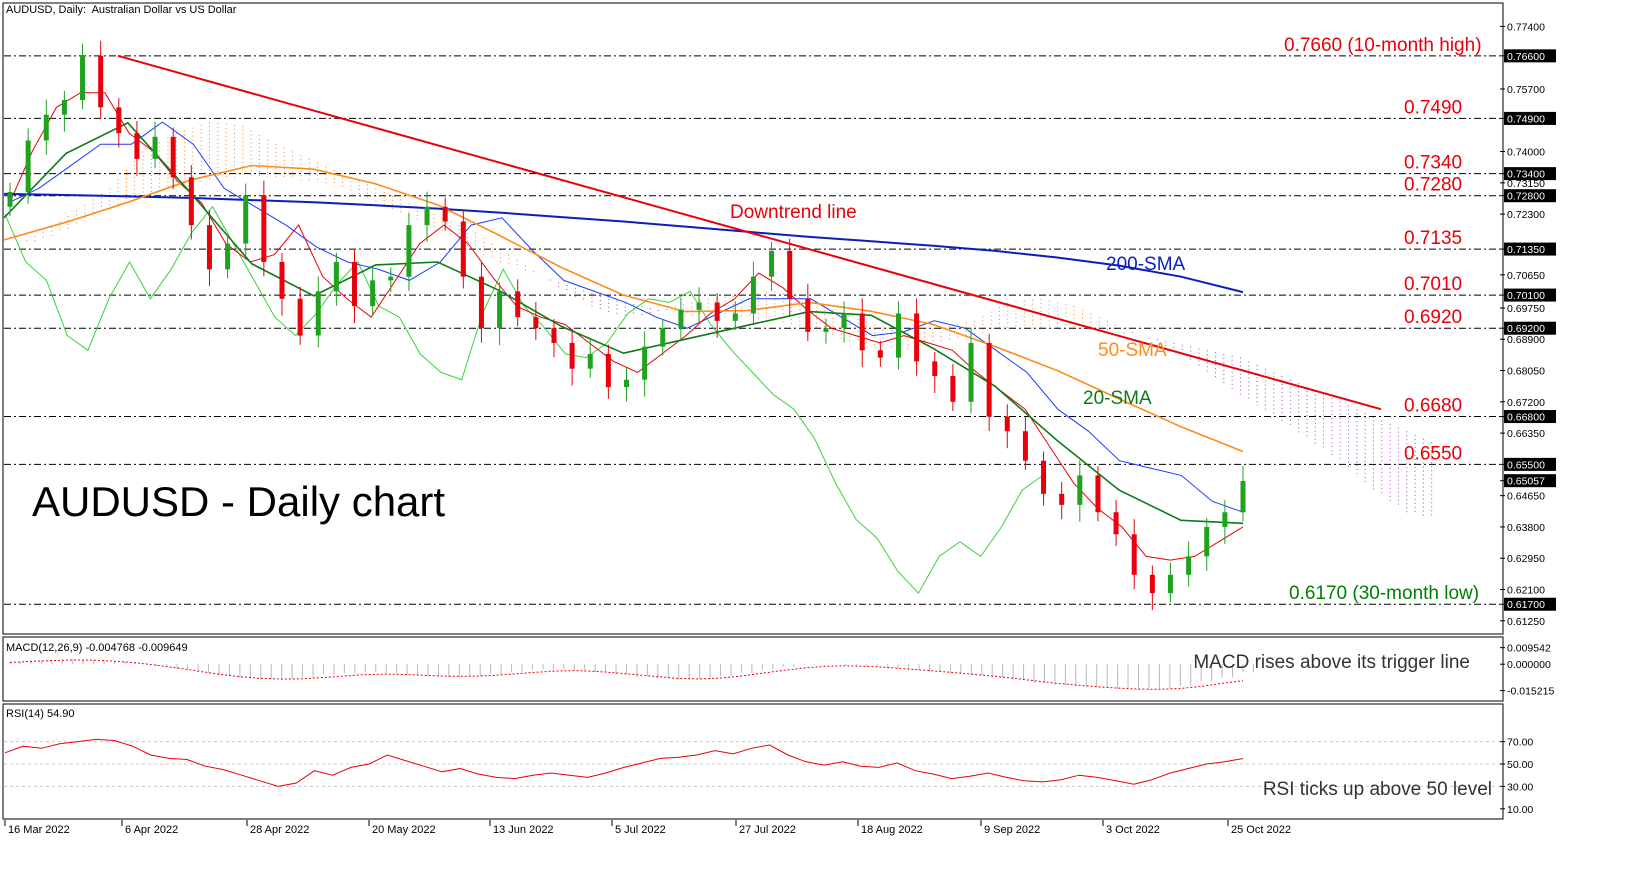  Describe the element at coordinates (1377, 789) in the screenshot. I see `rsi-annotation: RSI ticks up above 50 level` at that location.